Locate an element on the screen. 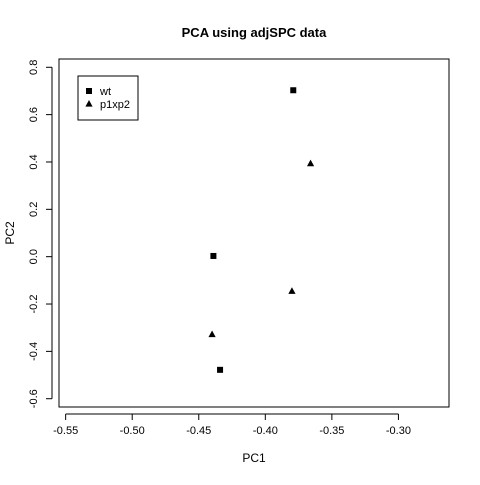 This screenshot has width=480, height=485. y-axis-title: PC2 is located at coordinates (10, 233).